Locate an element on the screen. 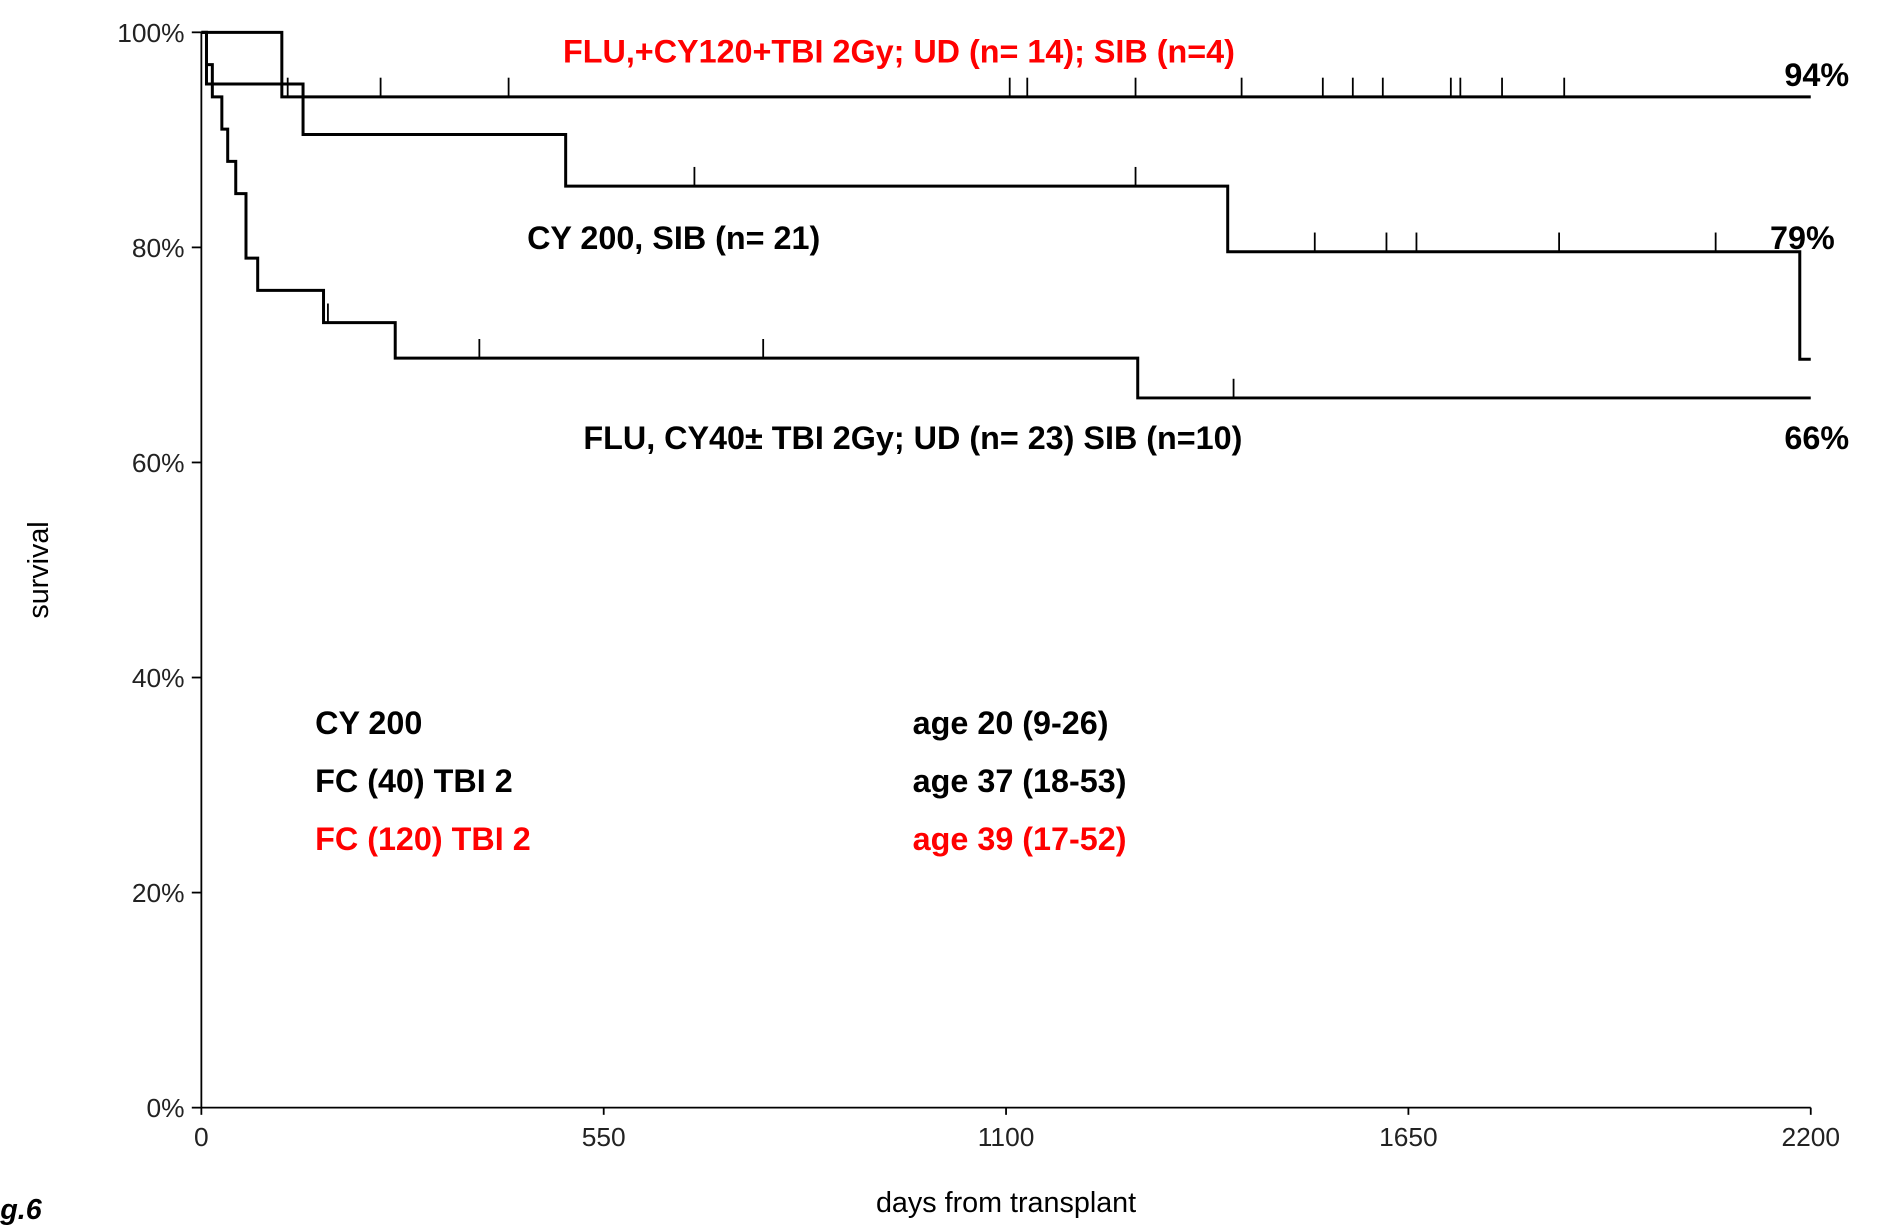 The height and width of the screenshot is (1225, 1878). y-tick-label: 40% is located at coordinates (158, 678).